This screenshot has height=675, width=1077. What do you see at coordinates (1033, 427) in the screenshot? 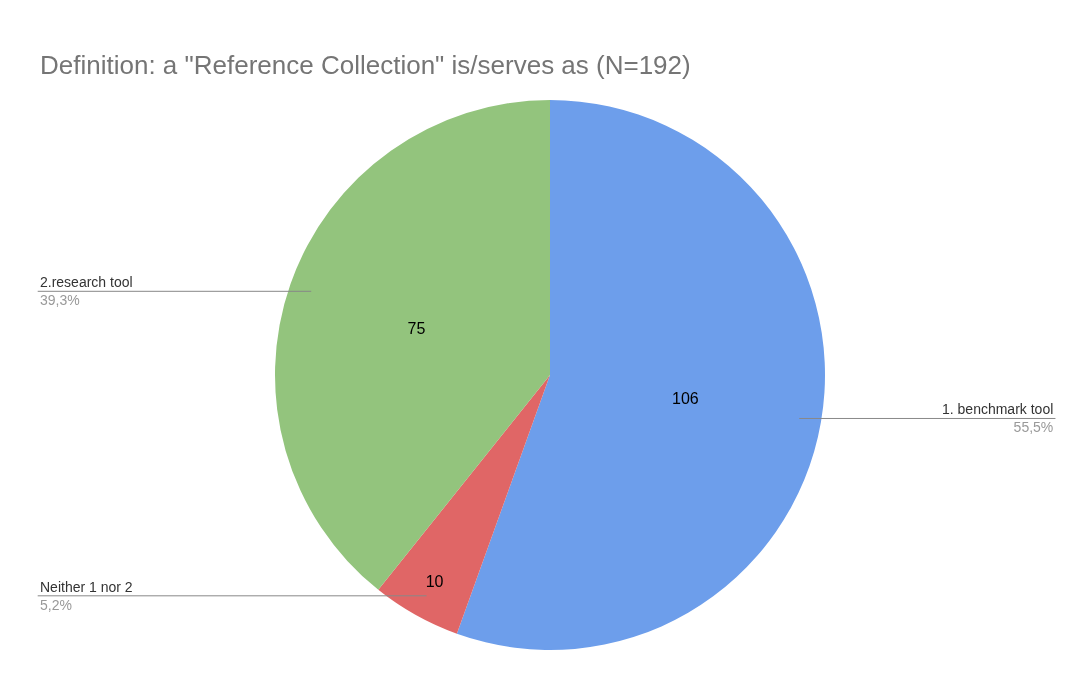
I see `text: 55,5%` at bounding box center [1033, 427].